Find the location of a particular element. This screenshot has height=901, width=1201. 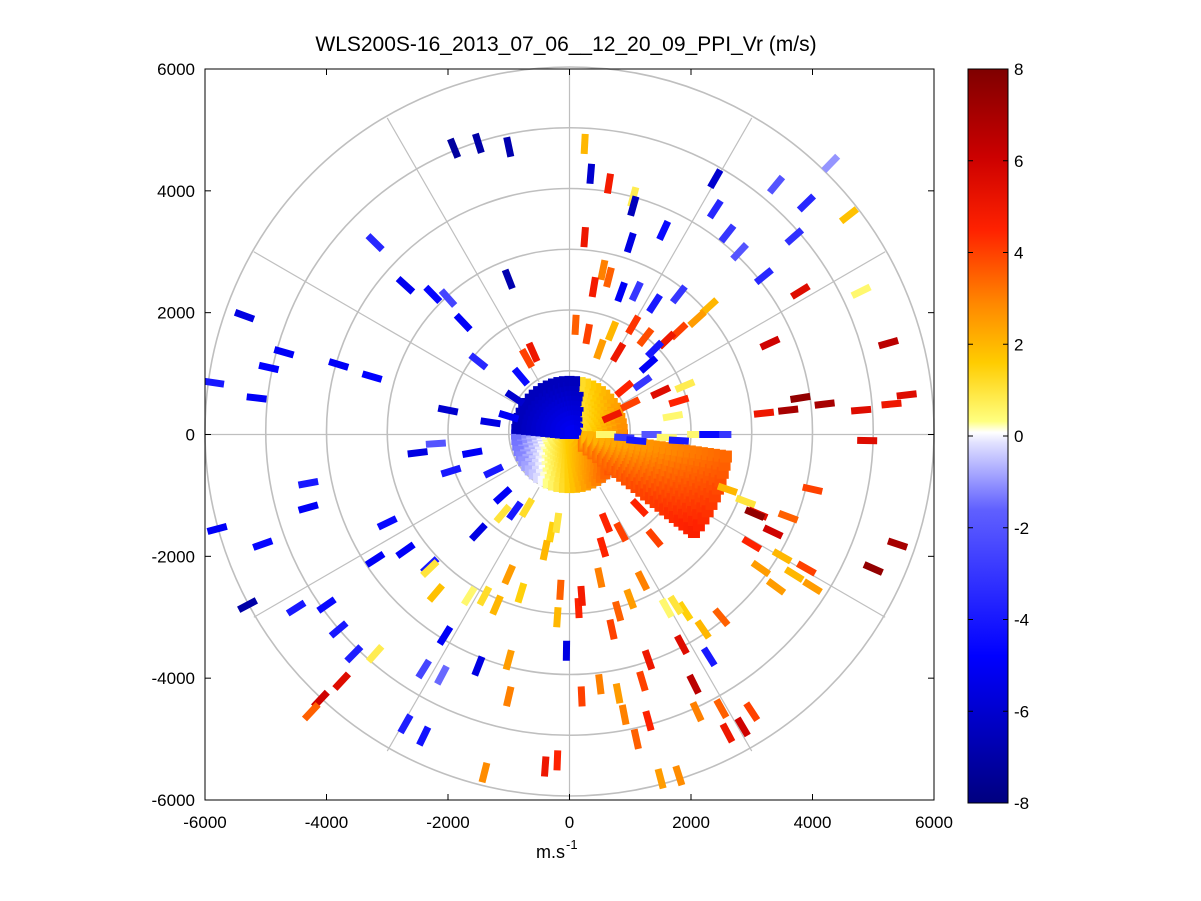

near-field-velocity-field is located at coordinates (621, 457).